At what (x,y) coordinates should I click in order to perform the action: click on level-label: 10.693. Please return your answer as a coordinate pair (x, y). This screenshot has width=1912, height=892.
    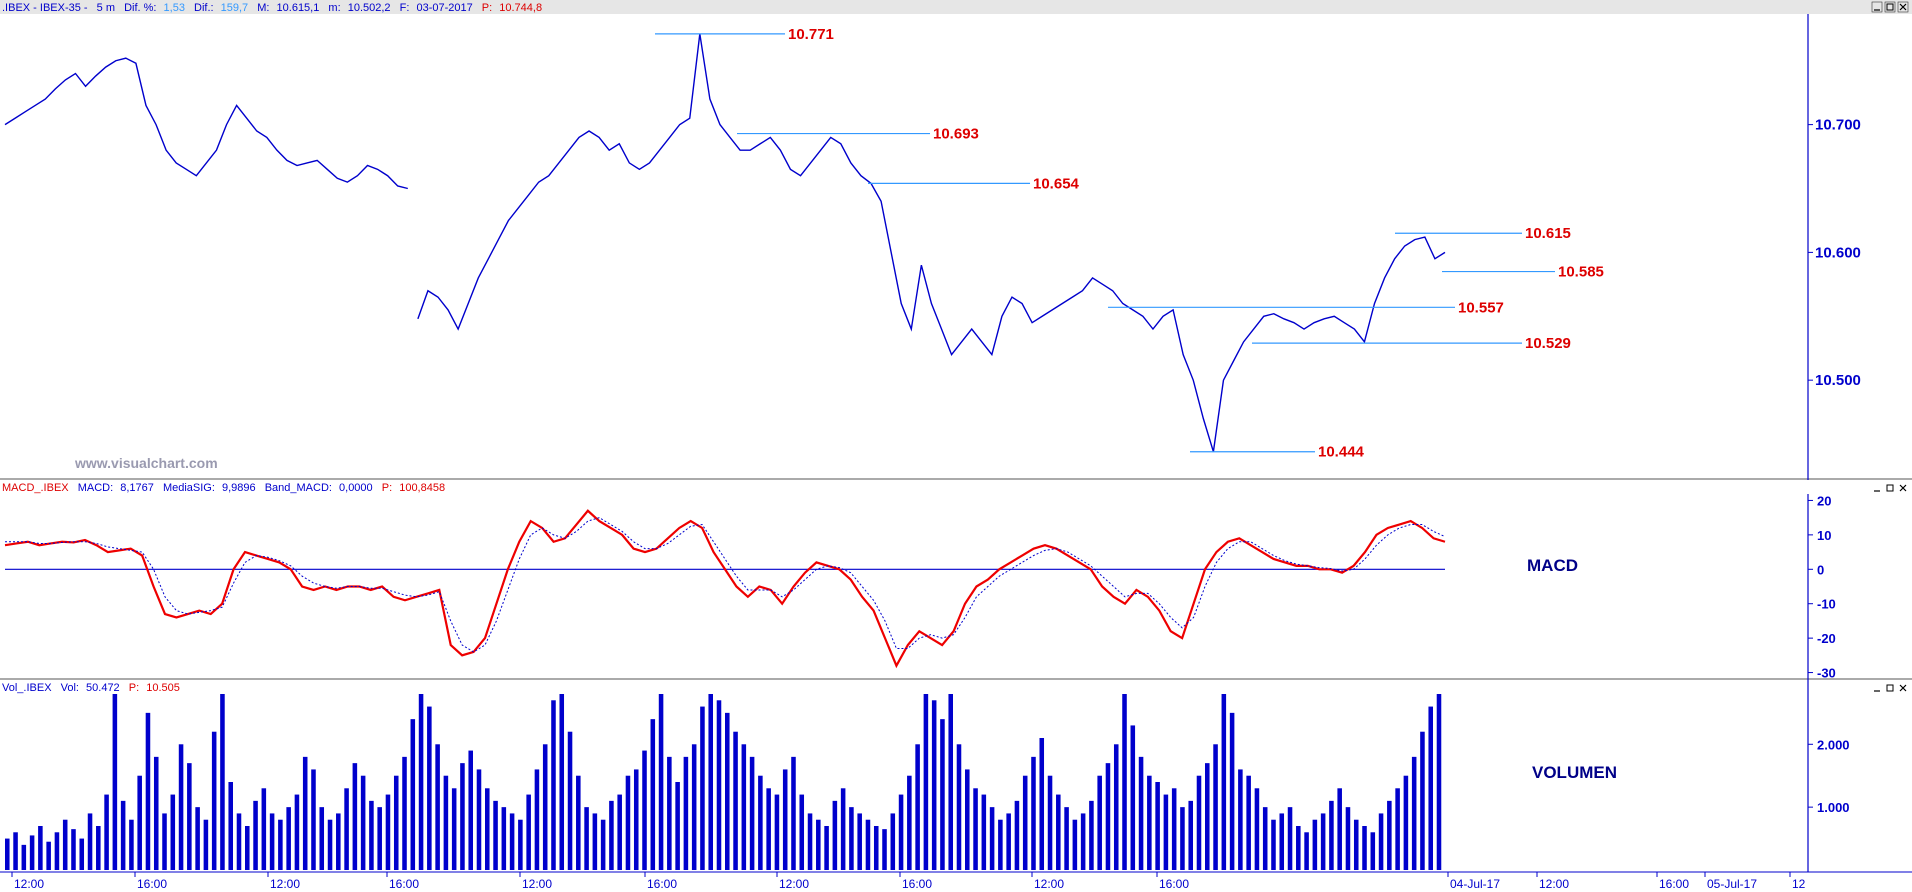
    Looking at the image, I should click on (956, 134).